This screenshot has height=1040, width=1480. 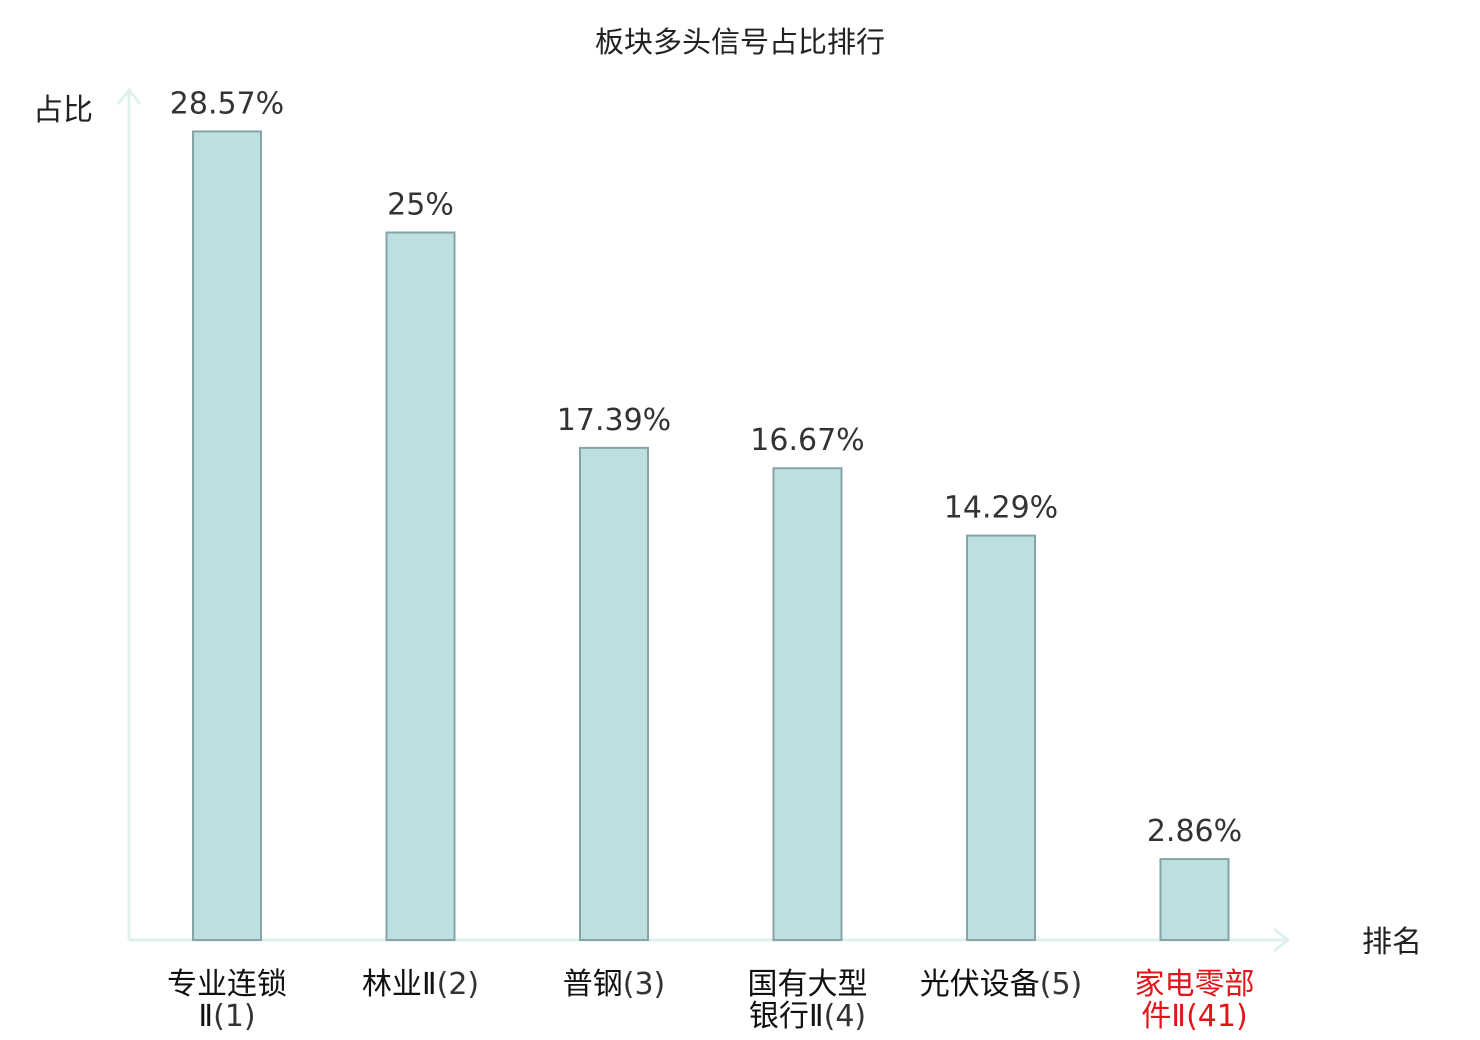 I want to click on y-axis, so click(x=129, y=514).